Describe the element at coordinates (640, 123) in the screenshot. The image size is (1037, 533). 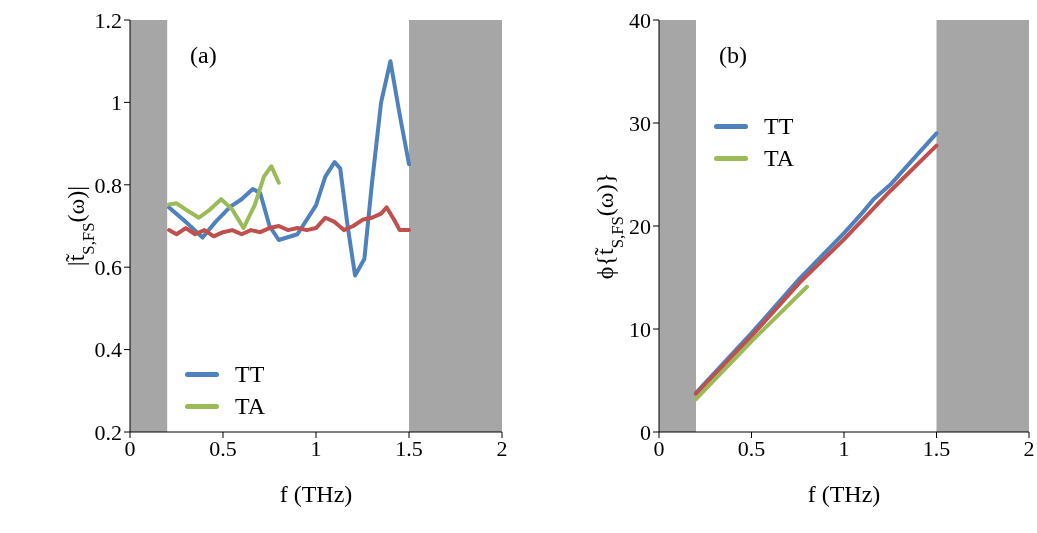
I see `y-tick-label: 30` at that location.